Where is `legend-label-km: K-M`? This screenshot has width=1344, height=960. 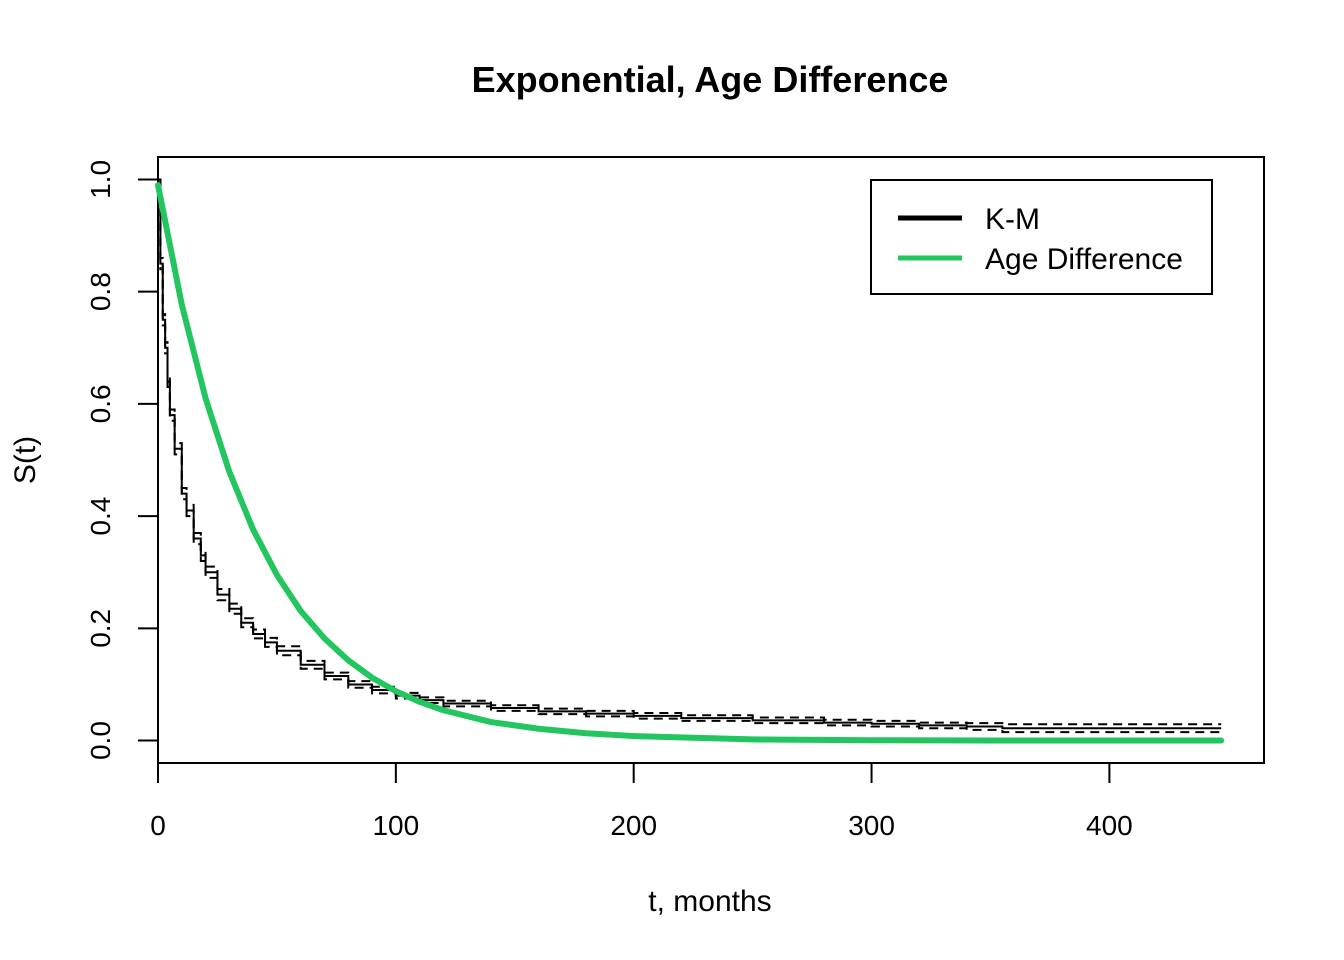 legend-label-km: K-M is located at coordinates (1012, 219).